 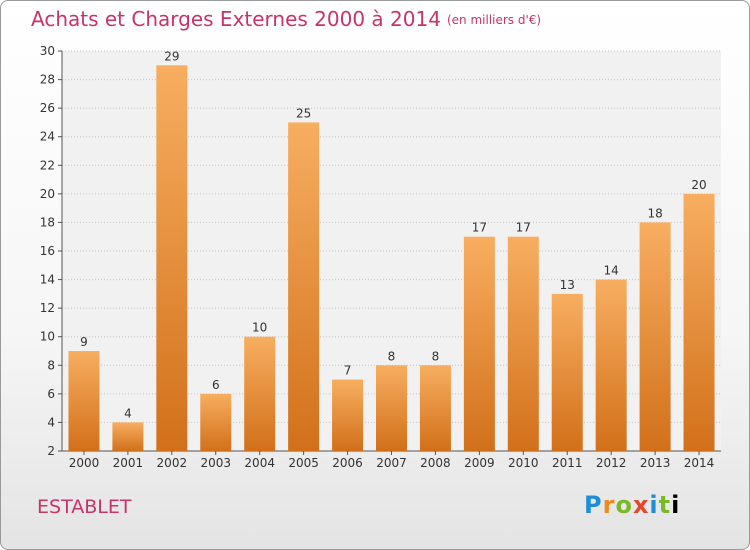 I want to click on logo-letter: t, so click(x=665, y=505).